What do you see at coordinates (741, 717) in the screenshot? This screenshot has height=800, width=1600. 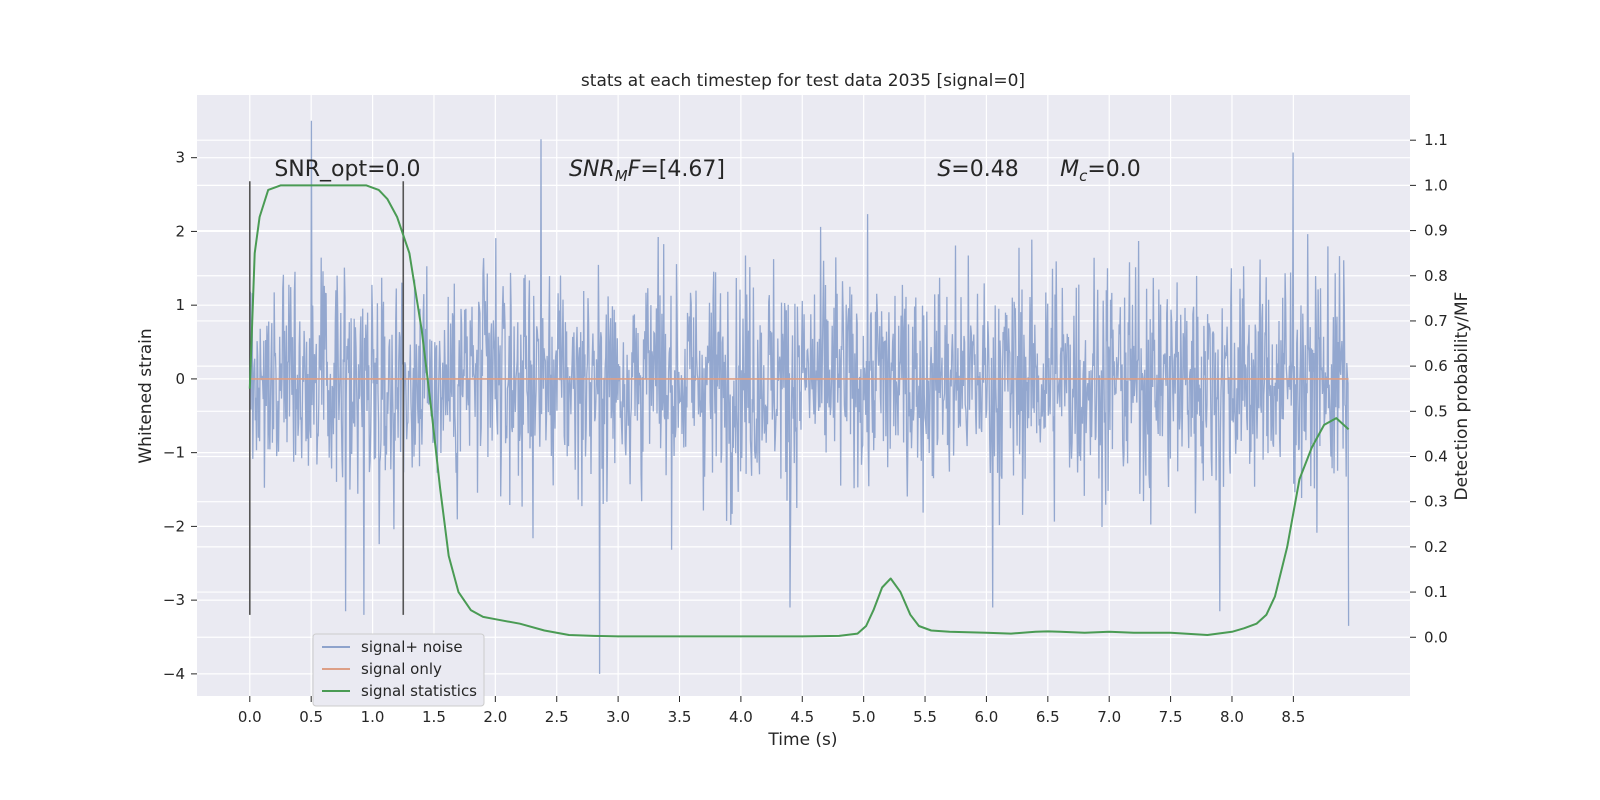 I see `x-tick-label: 4.0` at bounding box center [741, 717].